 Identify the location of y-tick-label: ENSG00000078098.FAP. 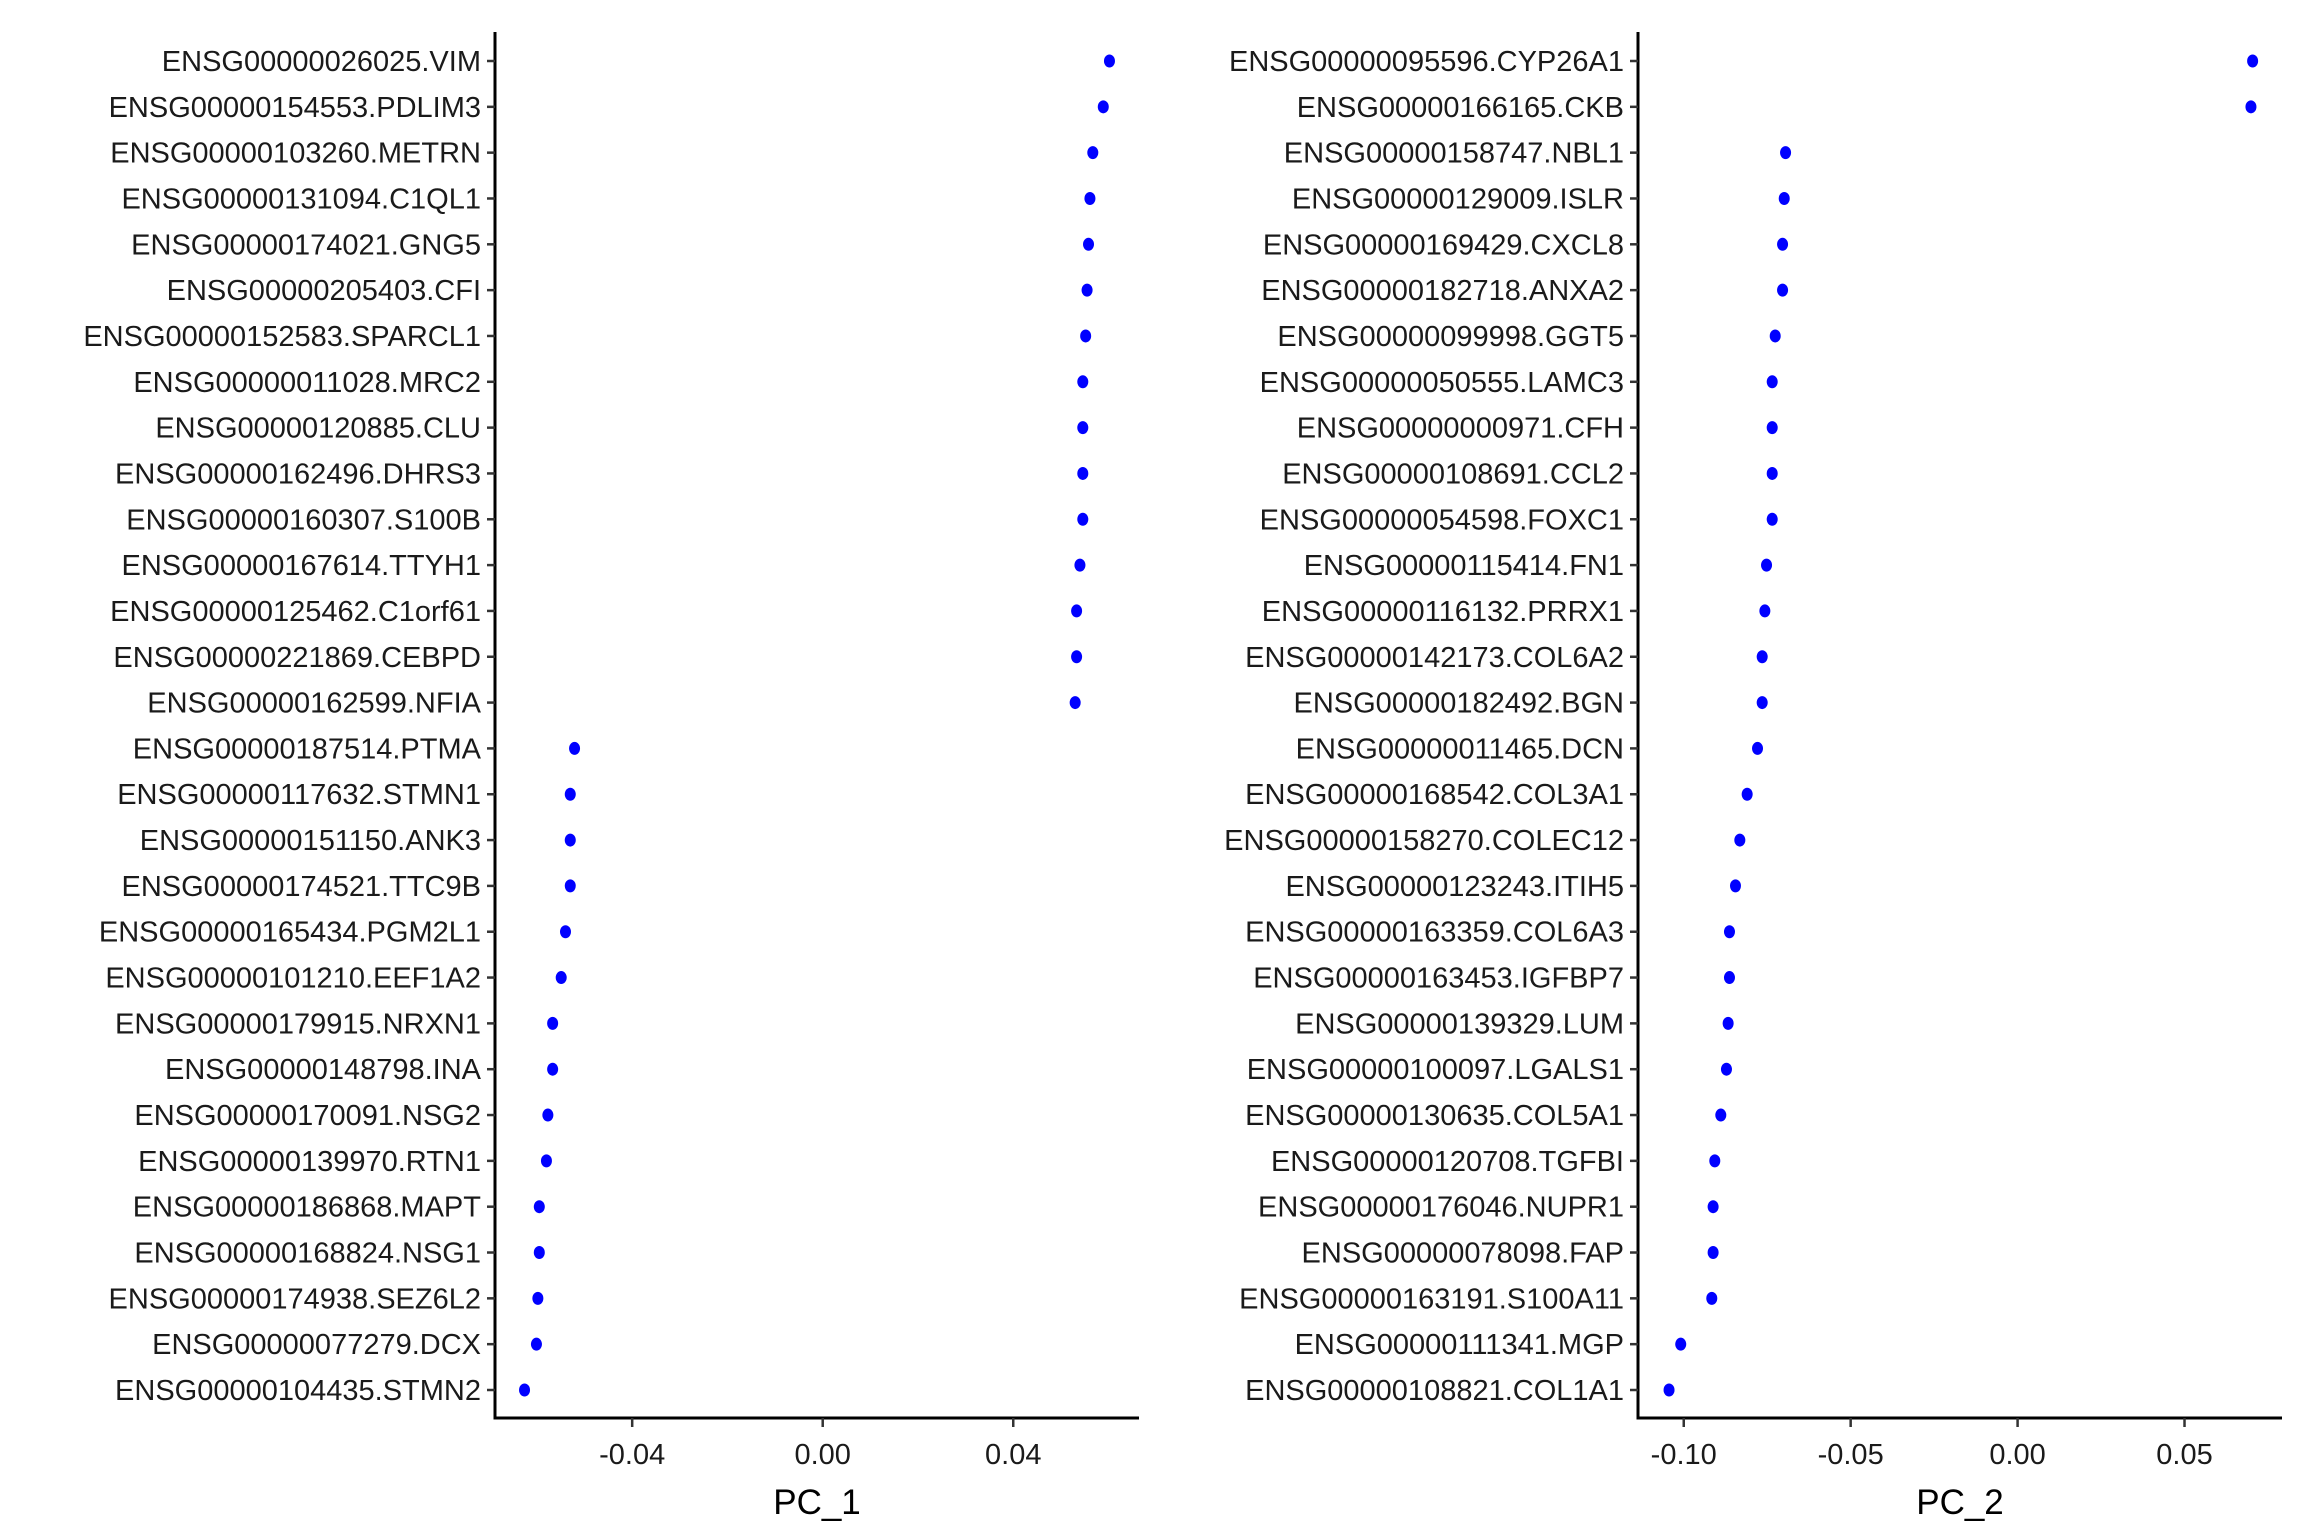
(1463, 1254).